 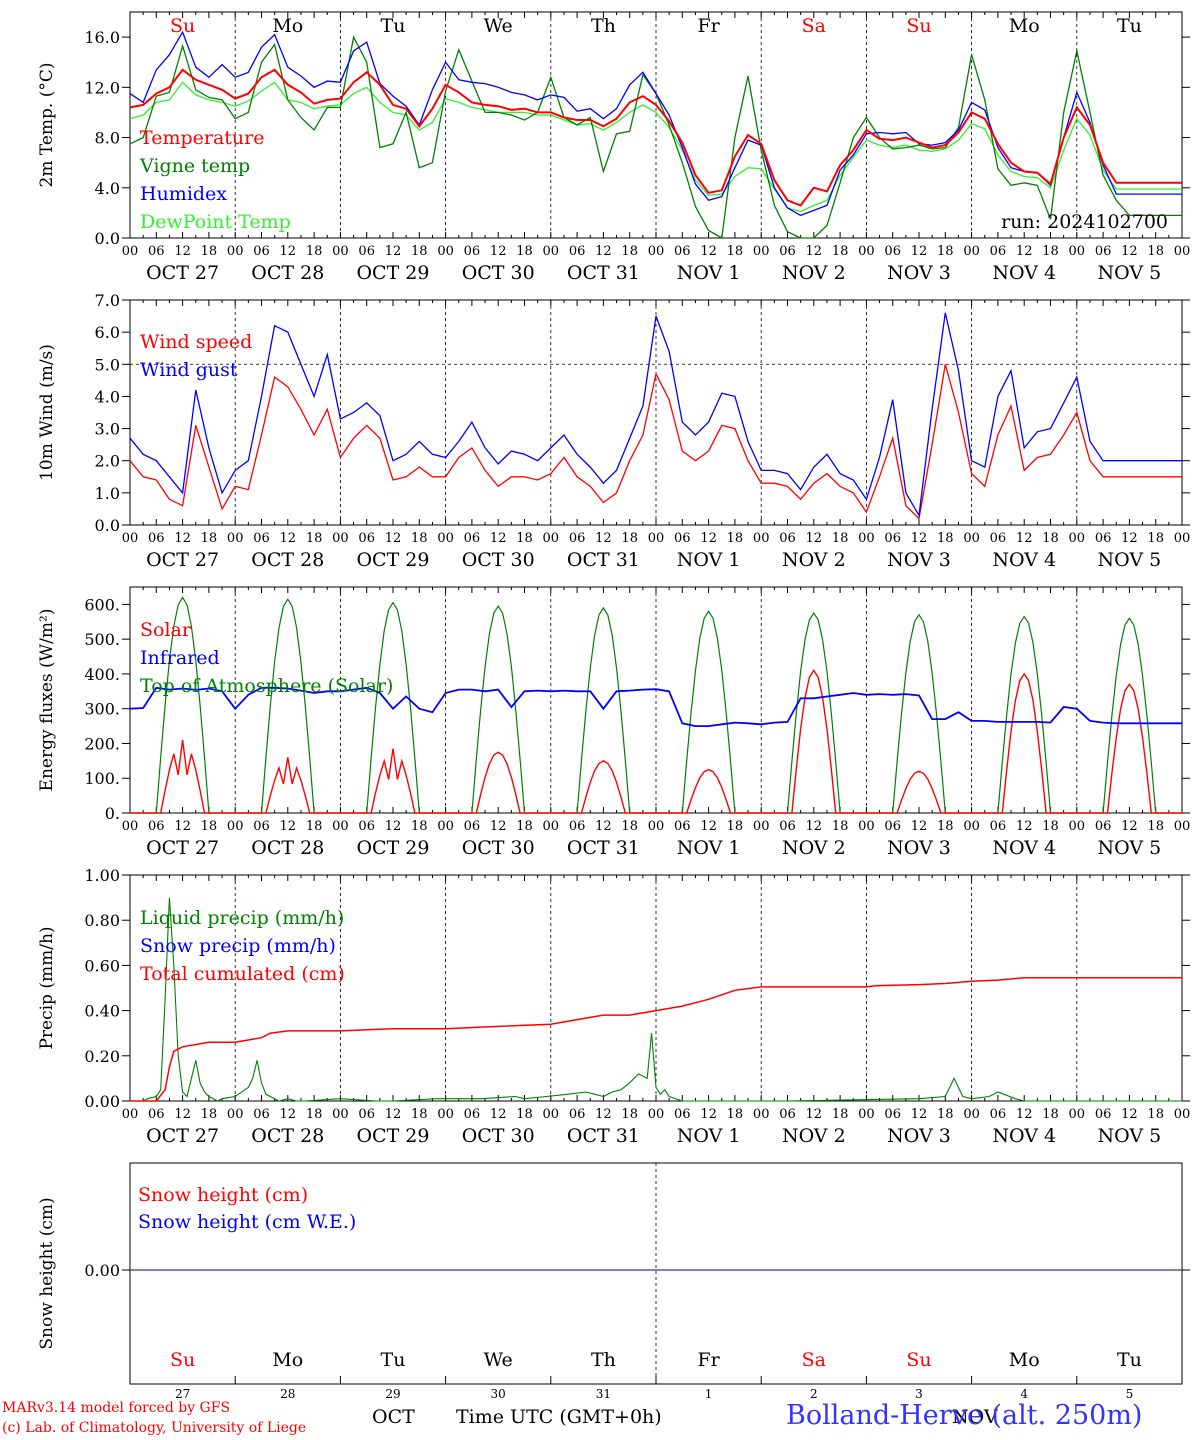 I want to click on model-credit: MARv3.14 model forced by GFS, so click(x=116, y=1408).